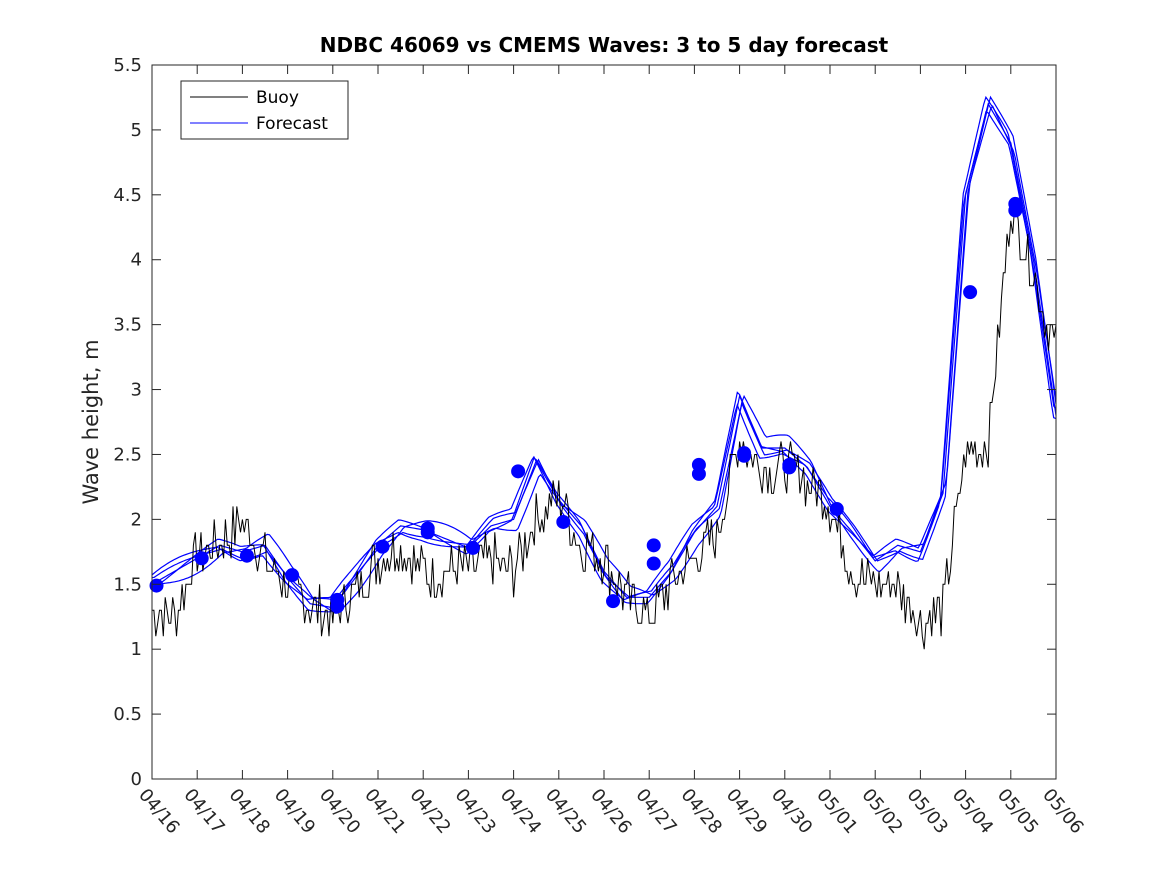 The width and height of the screenshot is (1167, 879). I want to click on y-axis-label: Wave height, m, so click(91, 421).